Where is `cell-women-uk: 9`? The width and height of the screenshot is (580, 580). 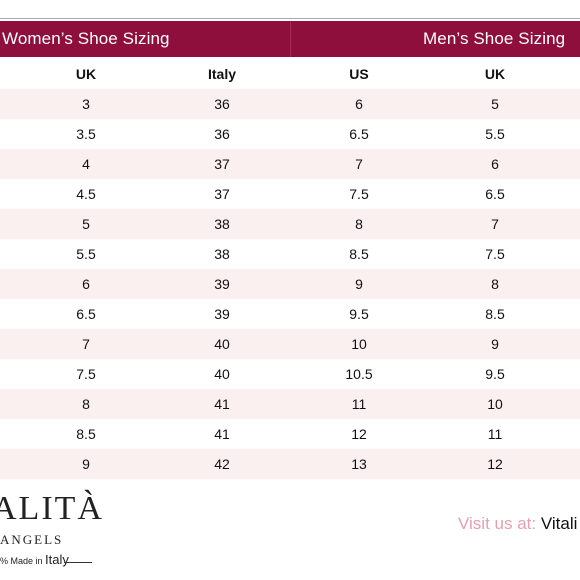
cell-women-uk: 9 is located at coordinates (86, 464).